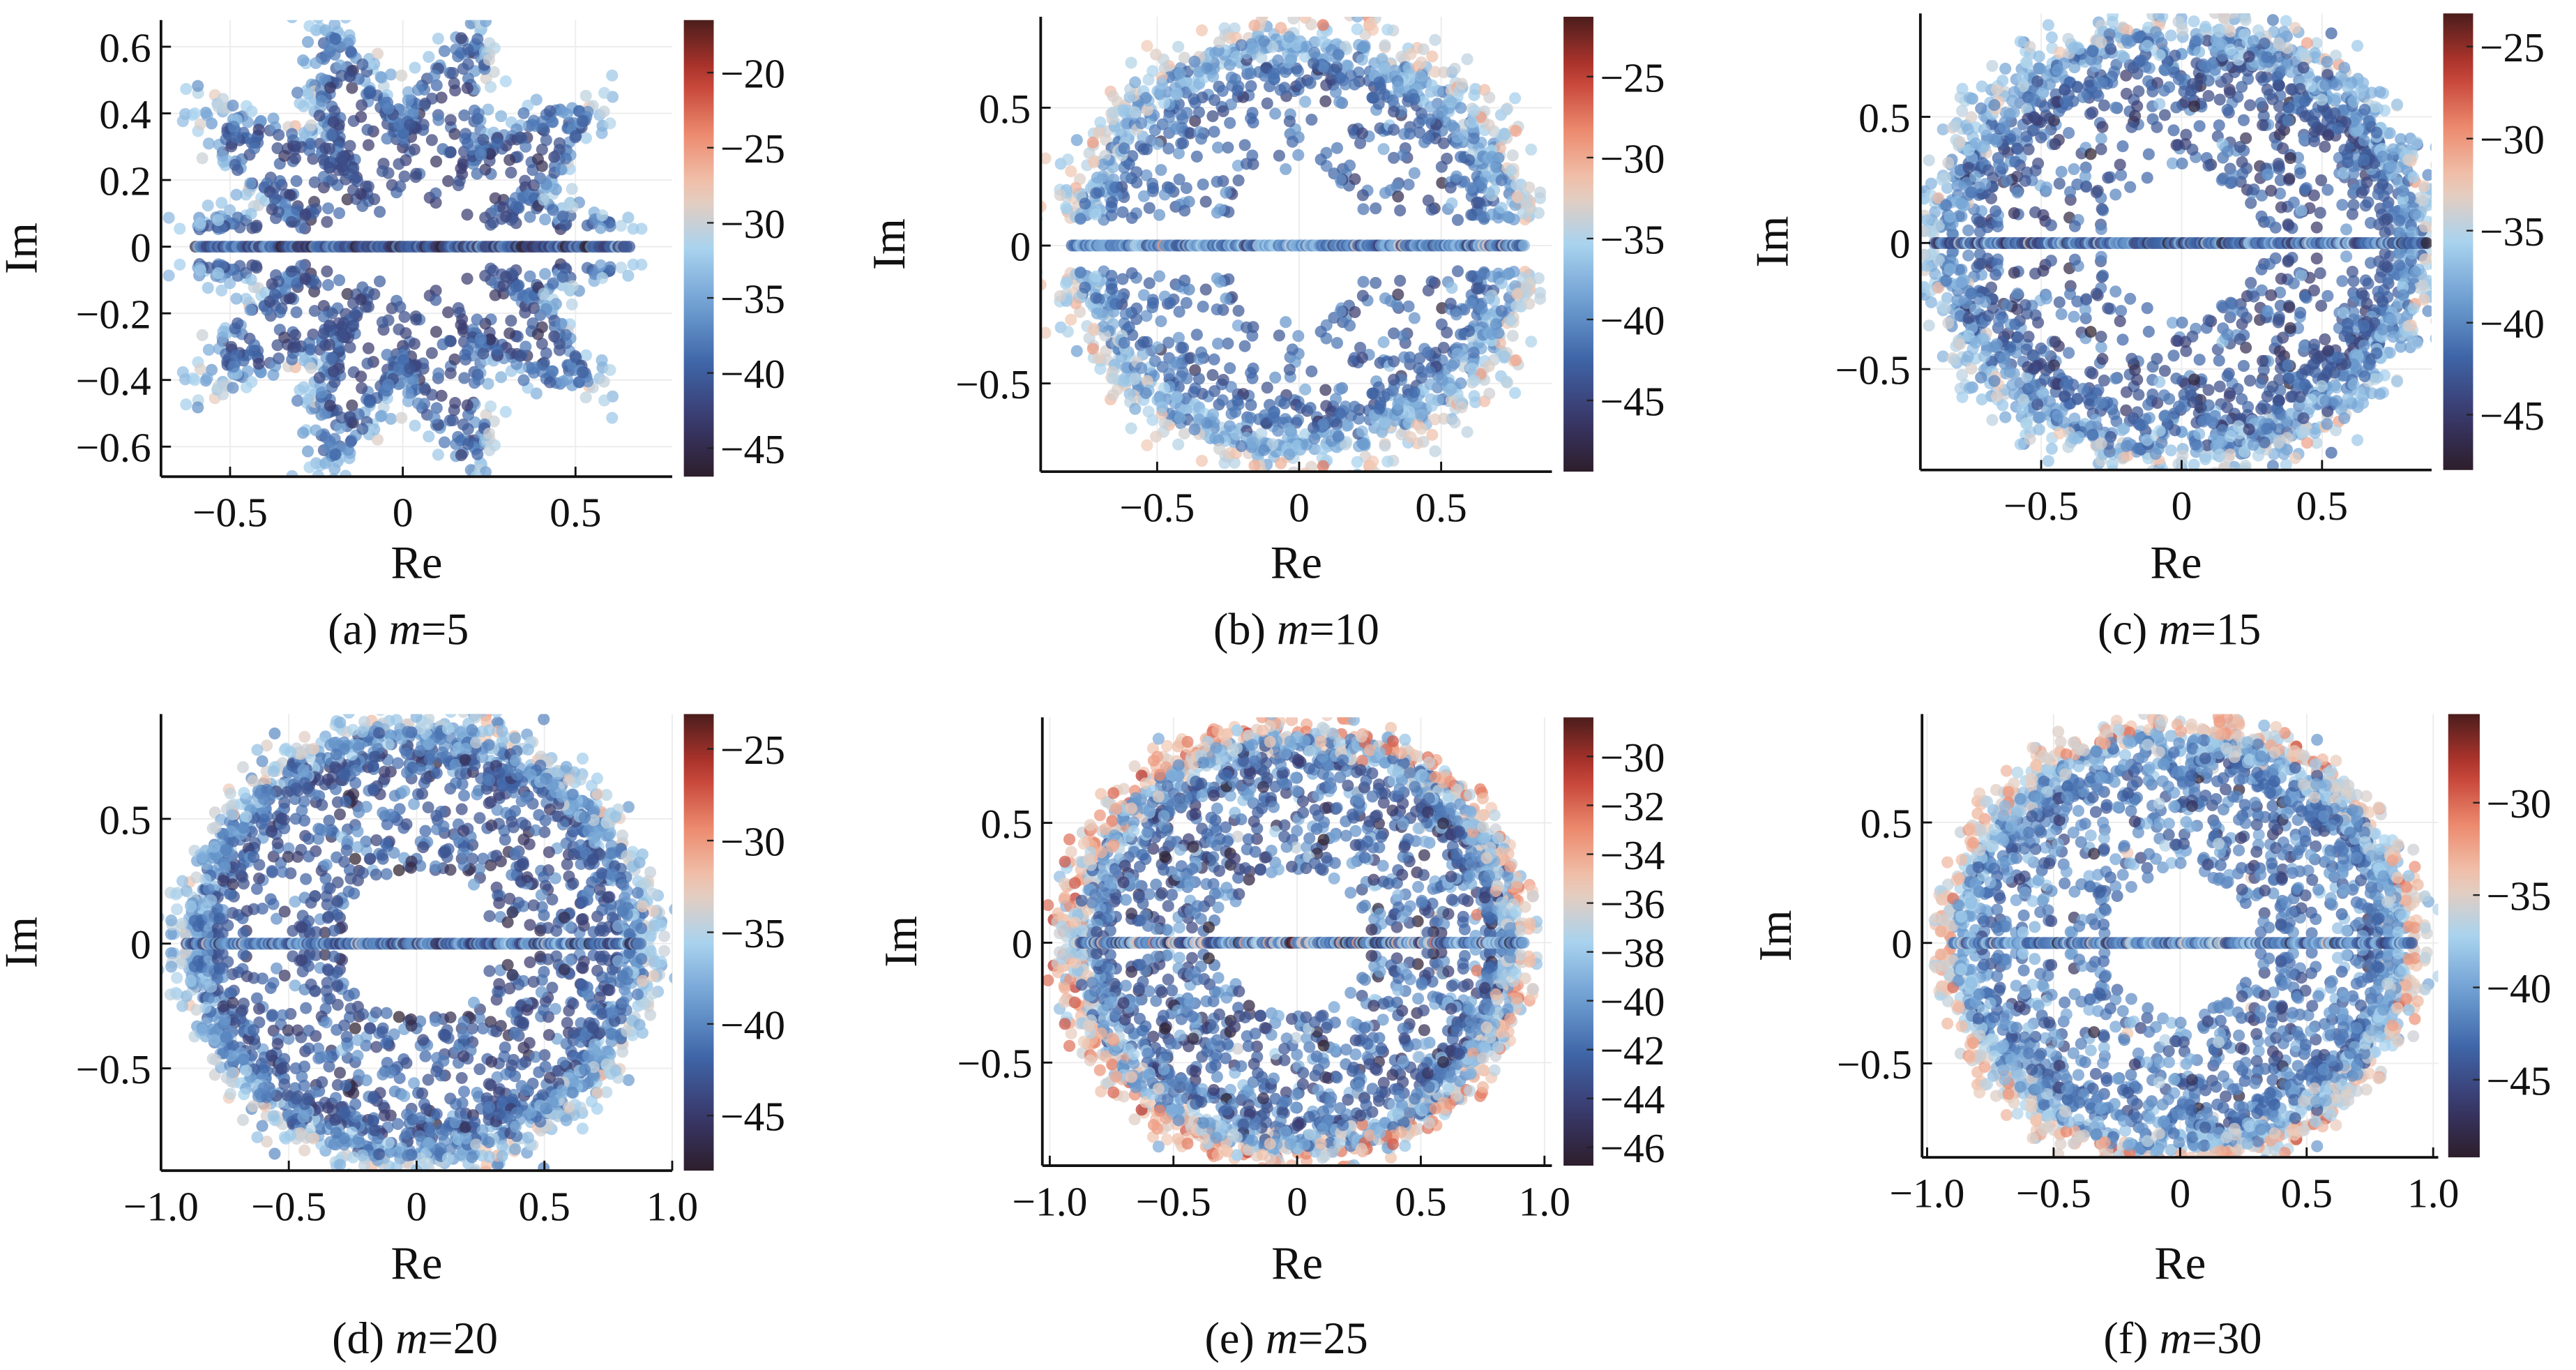 This screenshot has height=1370, width=2576. Describe the element at coordinates (1632, 77) in the screenshot. I see `colorbar-tick-label: −25` at that location.